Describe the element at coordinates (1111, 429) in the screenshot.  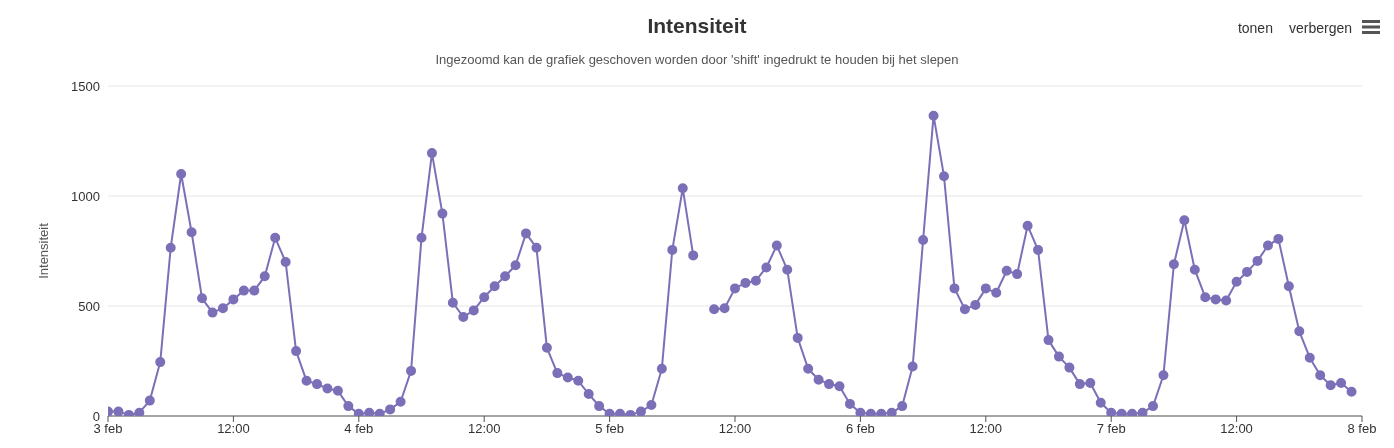
I see `x-tick-label: 7 feb` at that location.